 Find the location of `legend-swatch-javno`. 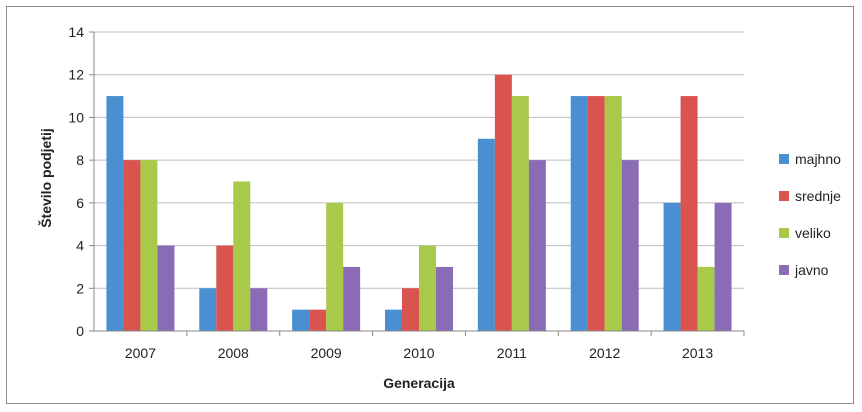

legend-swatch-javno is located at coordinates (784, 270).